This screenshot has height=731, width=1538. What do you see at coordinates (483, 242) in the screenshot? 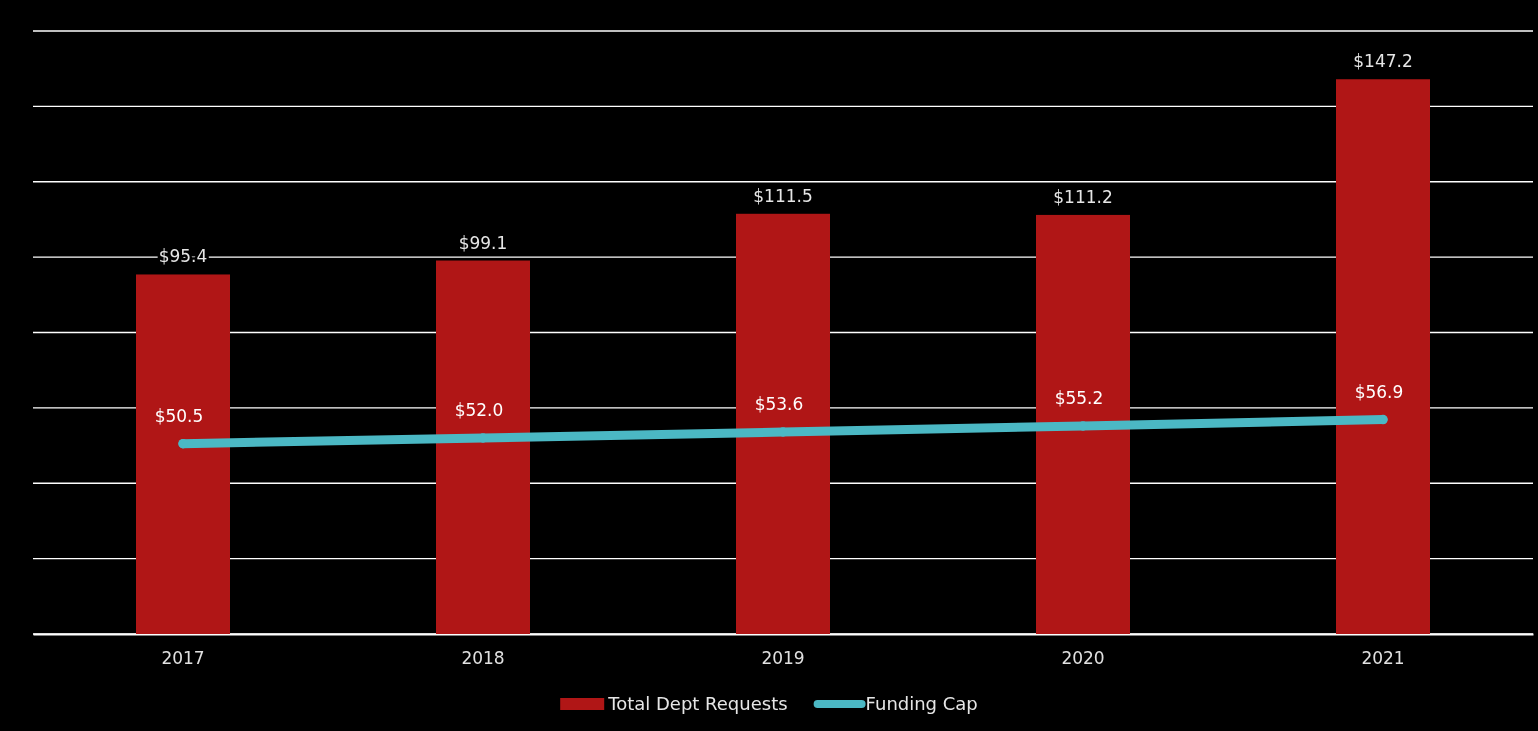
I see `data-label: $99.1` at bounding box center [483, 242].